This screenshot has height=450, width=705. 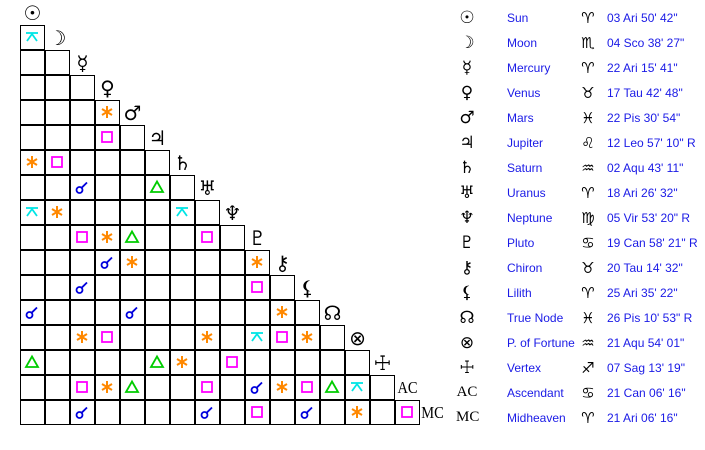 What do you see at coordinates (282, 337) in the screenshot?
I see `aspect-cell-p-of-fortune-chiron` at bounding box center [282, 337].